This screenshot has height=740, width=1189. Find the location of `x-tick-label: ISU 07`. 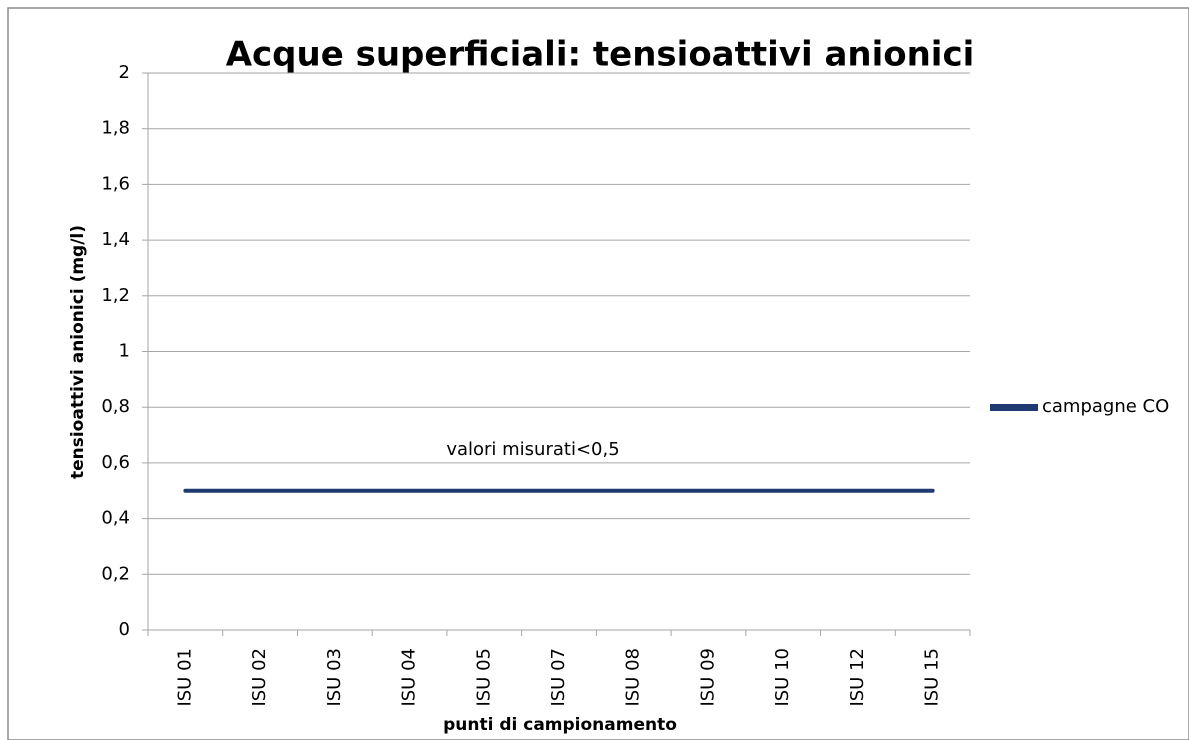

x-tick-label: ISU 07 is located at coordinates (558, 677).